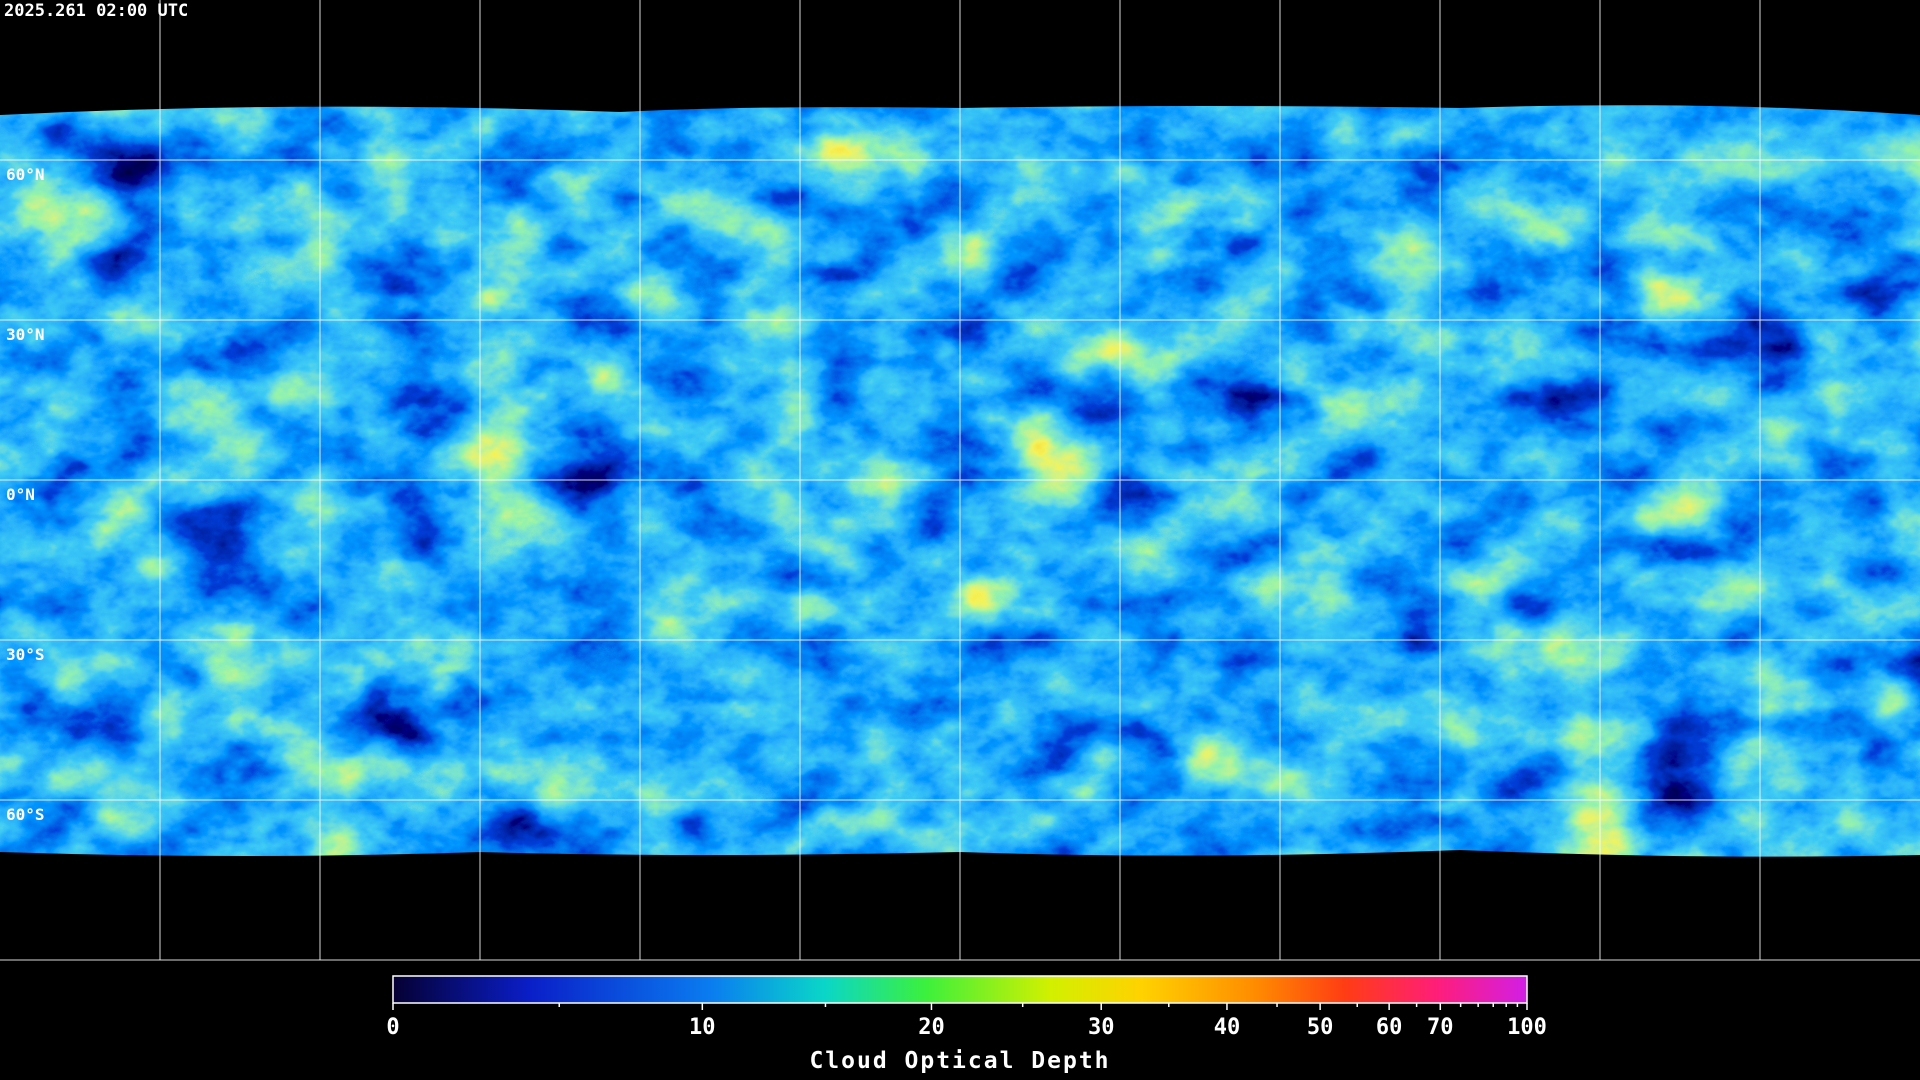 The width and height of the screenshot is (1920, 1080). Describe the element at coordinates (96, 11) in the screenshot. I see `timestamp: 2025.261 02:00 UTC` at that location.